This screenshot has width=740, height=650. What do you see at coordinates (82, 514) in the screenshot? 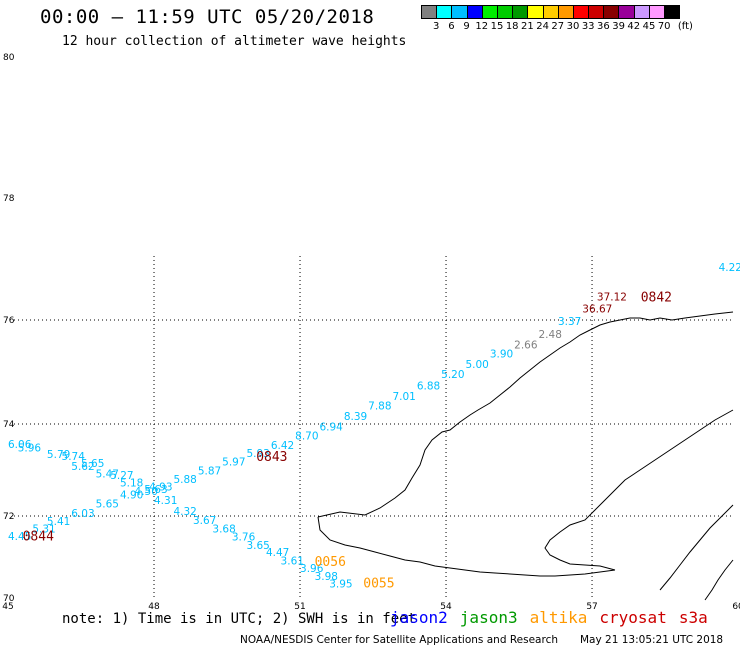
I see `swh-value: 6.03` at bounding box center [82, 514].